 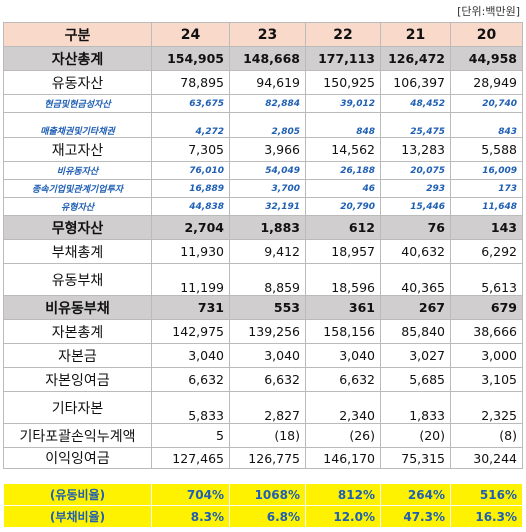 What do you see at coordinates (343, 58) in the screenshot?
I see `value-cell: 177,113` at bounding box center [343, 58].